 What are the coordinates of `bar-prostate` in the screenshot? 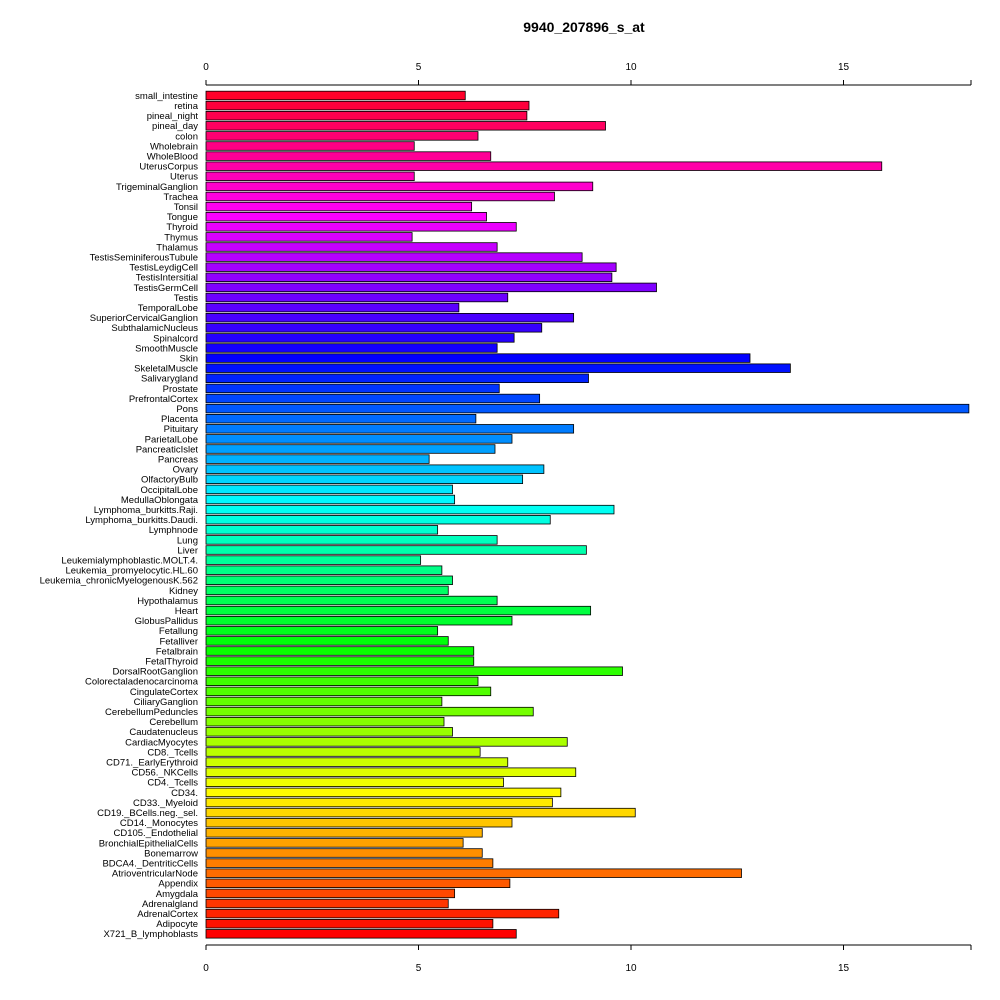 It's located at (352, 388).